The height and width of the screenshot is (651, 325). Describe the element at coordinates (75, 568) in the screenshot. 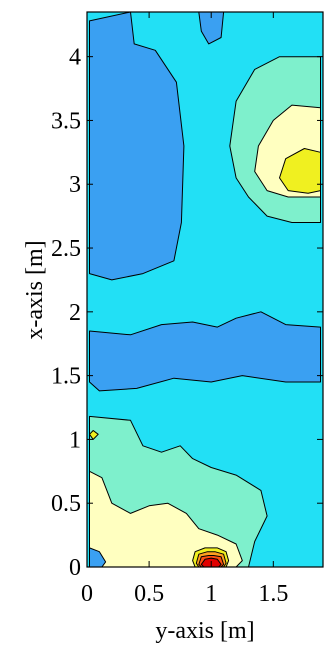

I see `y-tick-label: 0` at that location.